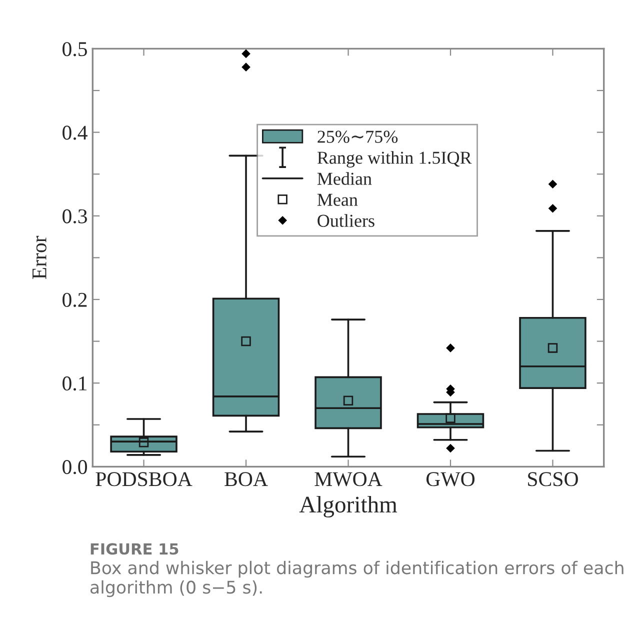  What do you see at coordinates (39, 258) in the screenshot?
I see `y-axis-title: Error` at bounding box center [39, 258].